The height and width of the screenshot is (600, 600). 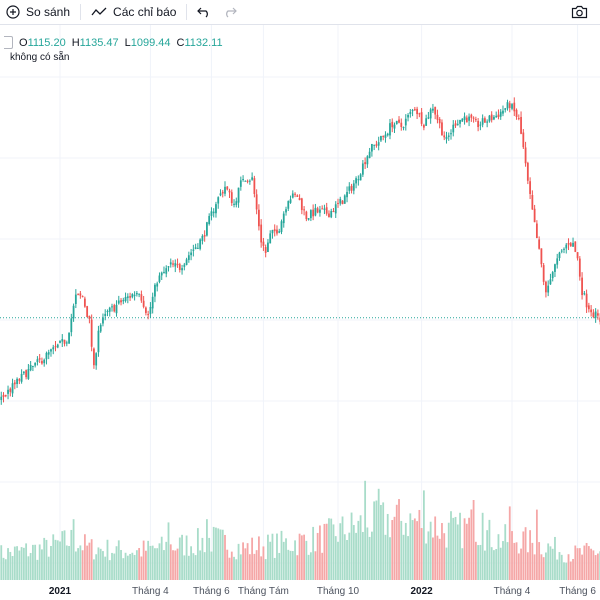 I want to click on open-value: 1115.20, so click(x=46, y=42).